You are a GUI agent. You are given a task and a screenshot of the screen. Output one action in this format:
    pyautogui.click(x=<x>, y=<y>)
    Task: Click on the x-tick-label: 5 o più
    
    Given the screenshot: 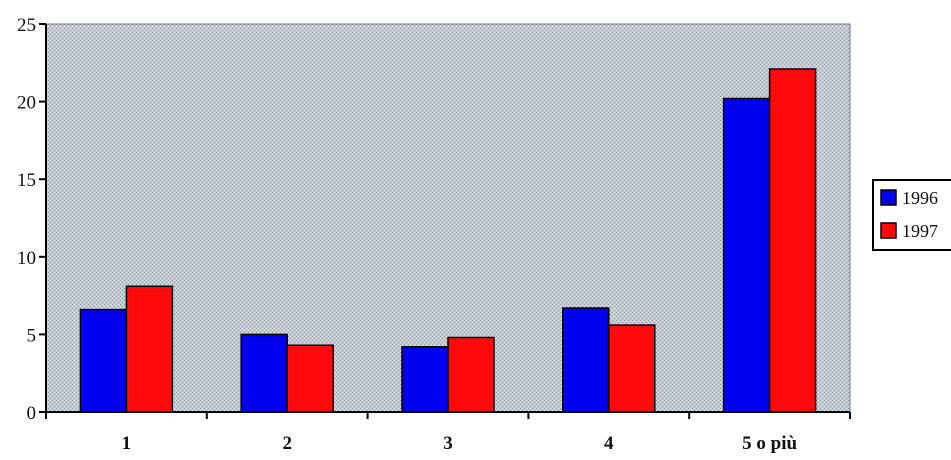 What is the action you would take?
    pyautogui.click(x=769, y=443)
    